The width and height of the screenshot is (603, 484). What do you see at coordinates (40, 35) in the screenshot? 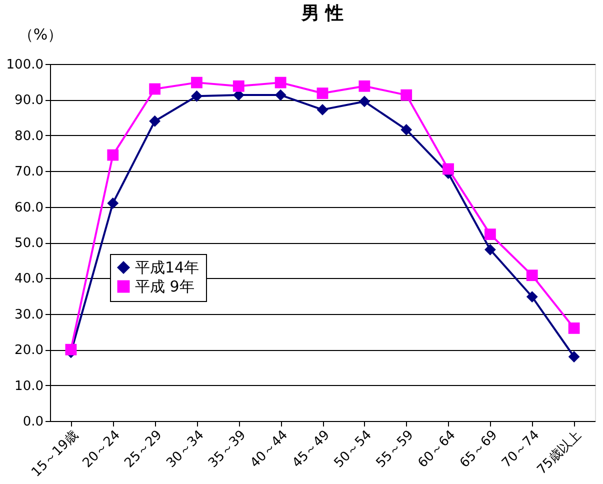
I see `y-axis-title: （%）` at bounding box center [40, 35].